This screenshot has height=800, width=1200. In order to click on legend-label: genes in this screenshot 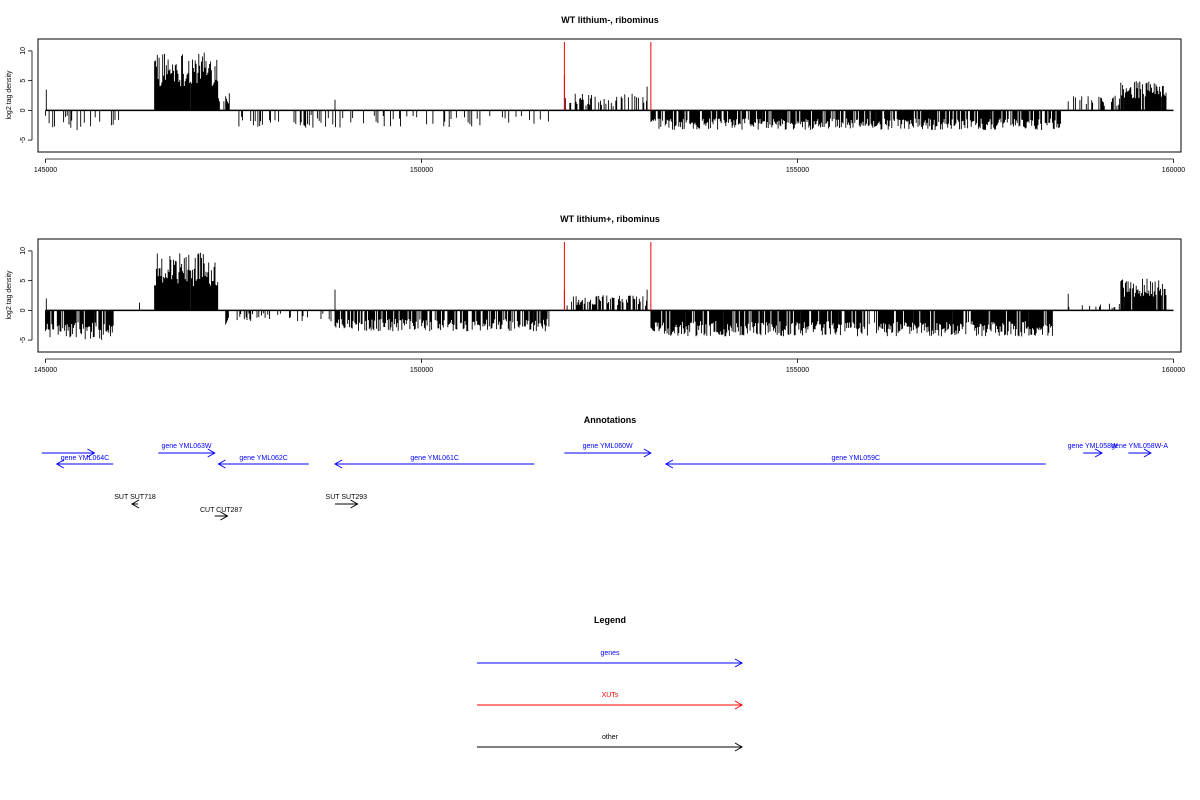, I will do `click(610, 653)`.